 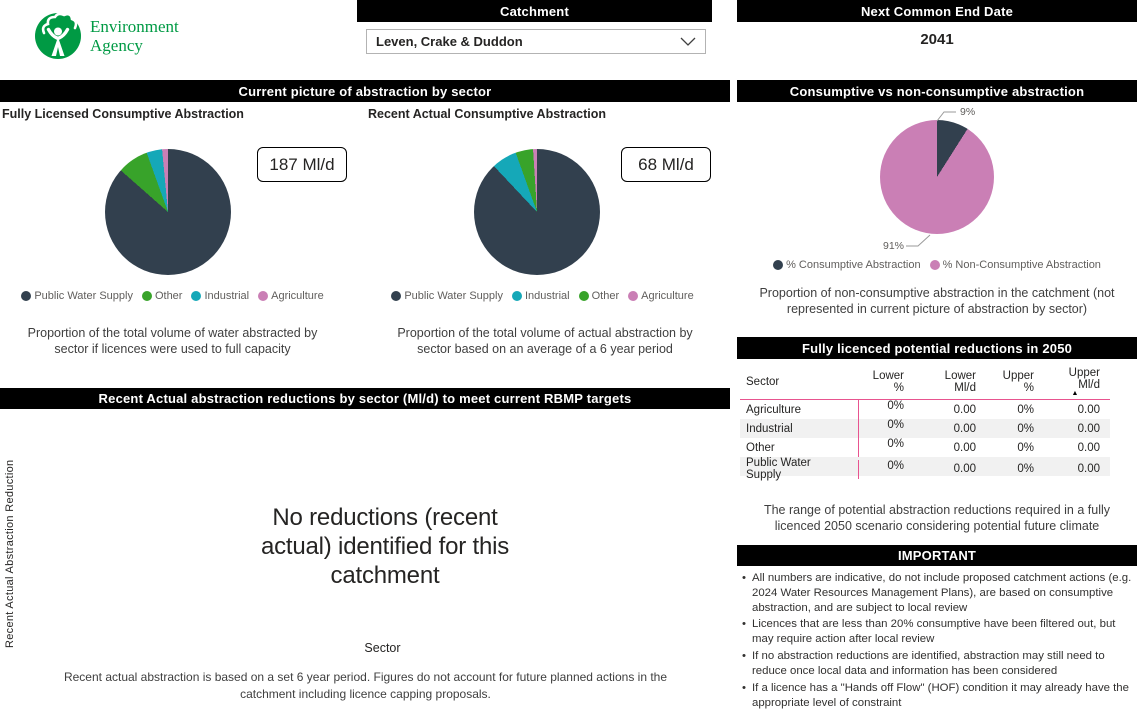 I want to click on catchment-header-label: Catchment, so click(x=534, y=11).